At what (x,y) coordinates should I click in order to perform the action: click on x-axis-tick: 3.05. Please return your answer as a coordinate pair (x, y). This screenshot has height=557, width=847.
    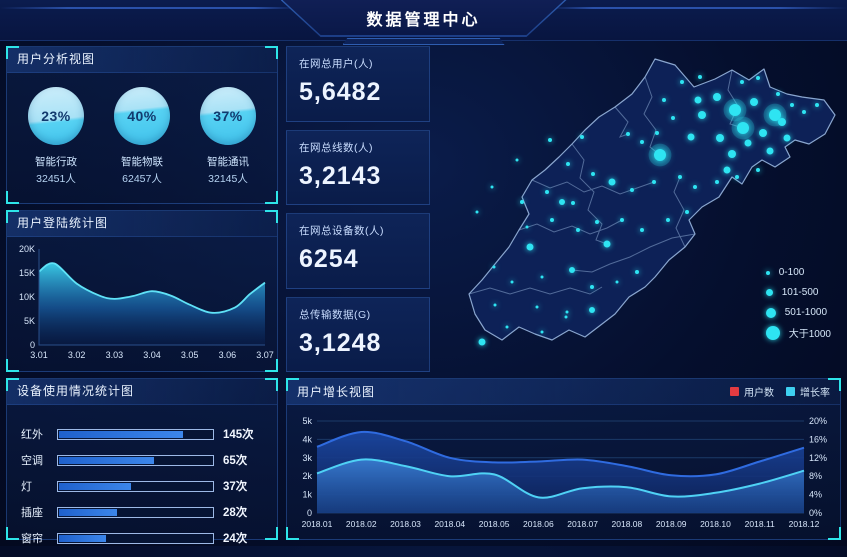
    Looking at the image, I should click on (190, 355).